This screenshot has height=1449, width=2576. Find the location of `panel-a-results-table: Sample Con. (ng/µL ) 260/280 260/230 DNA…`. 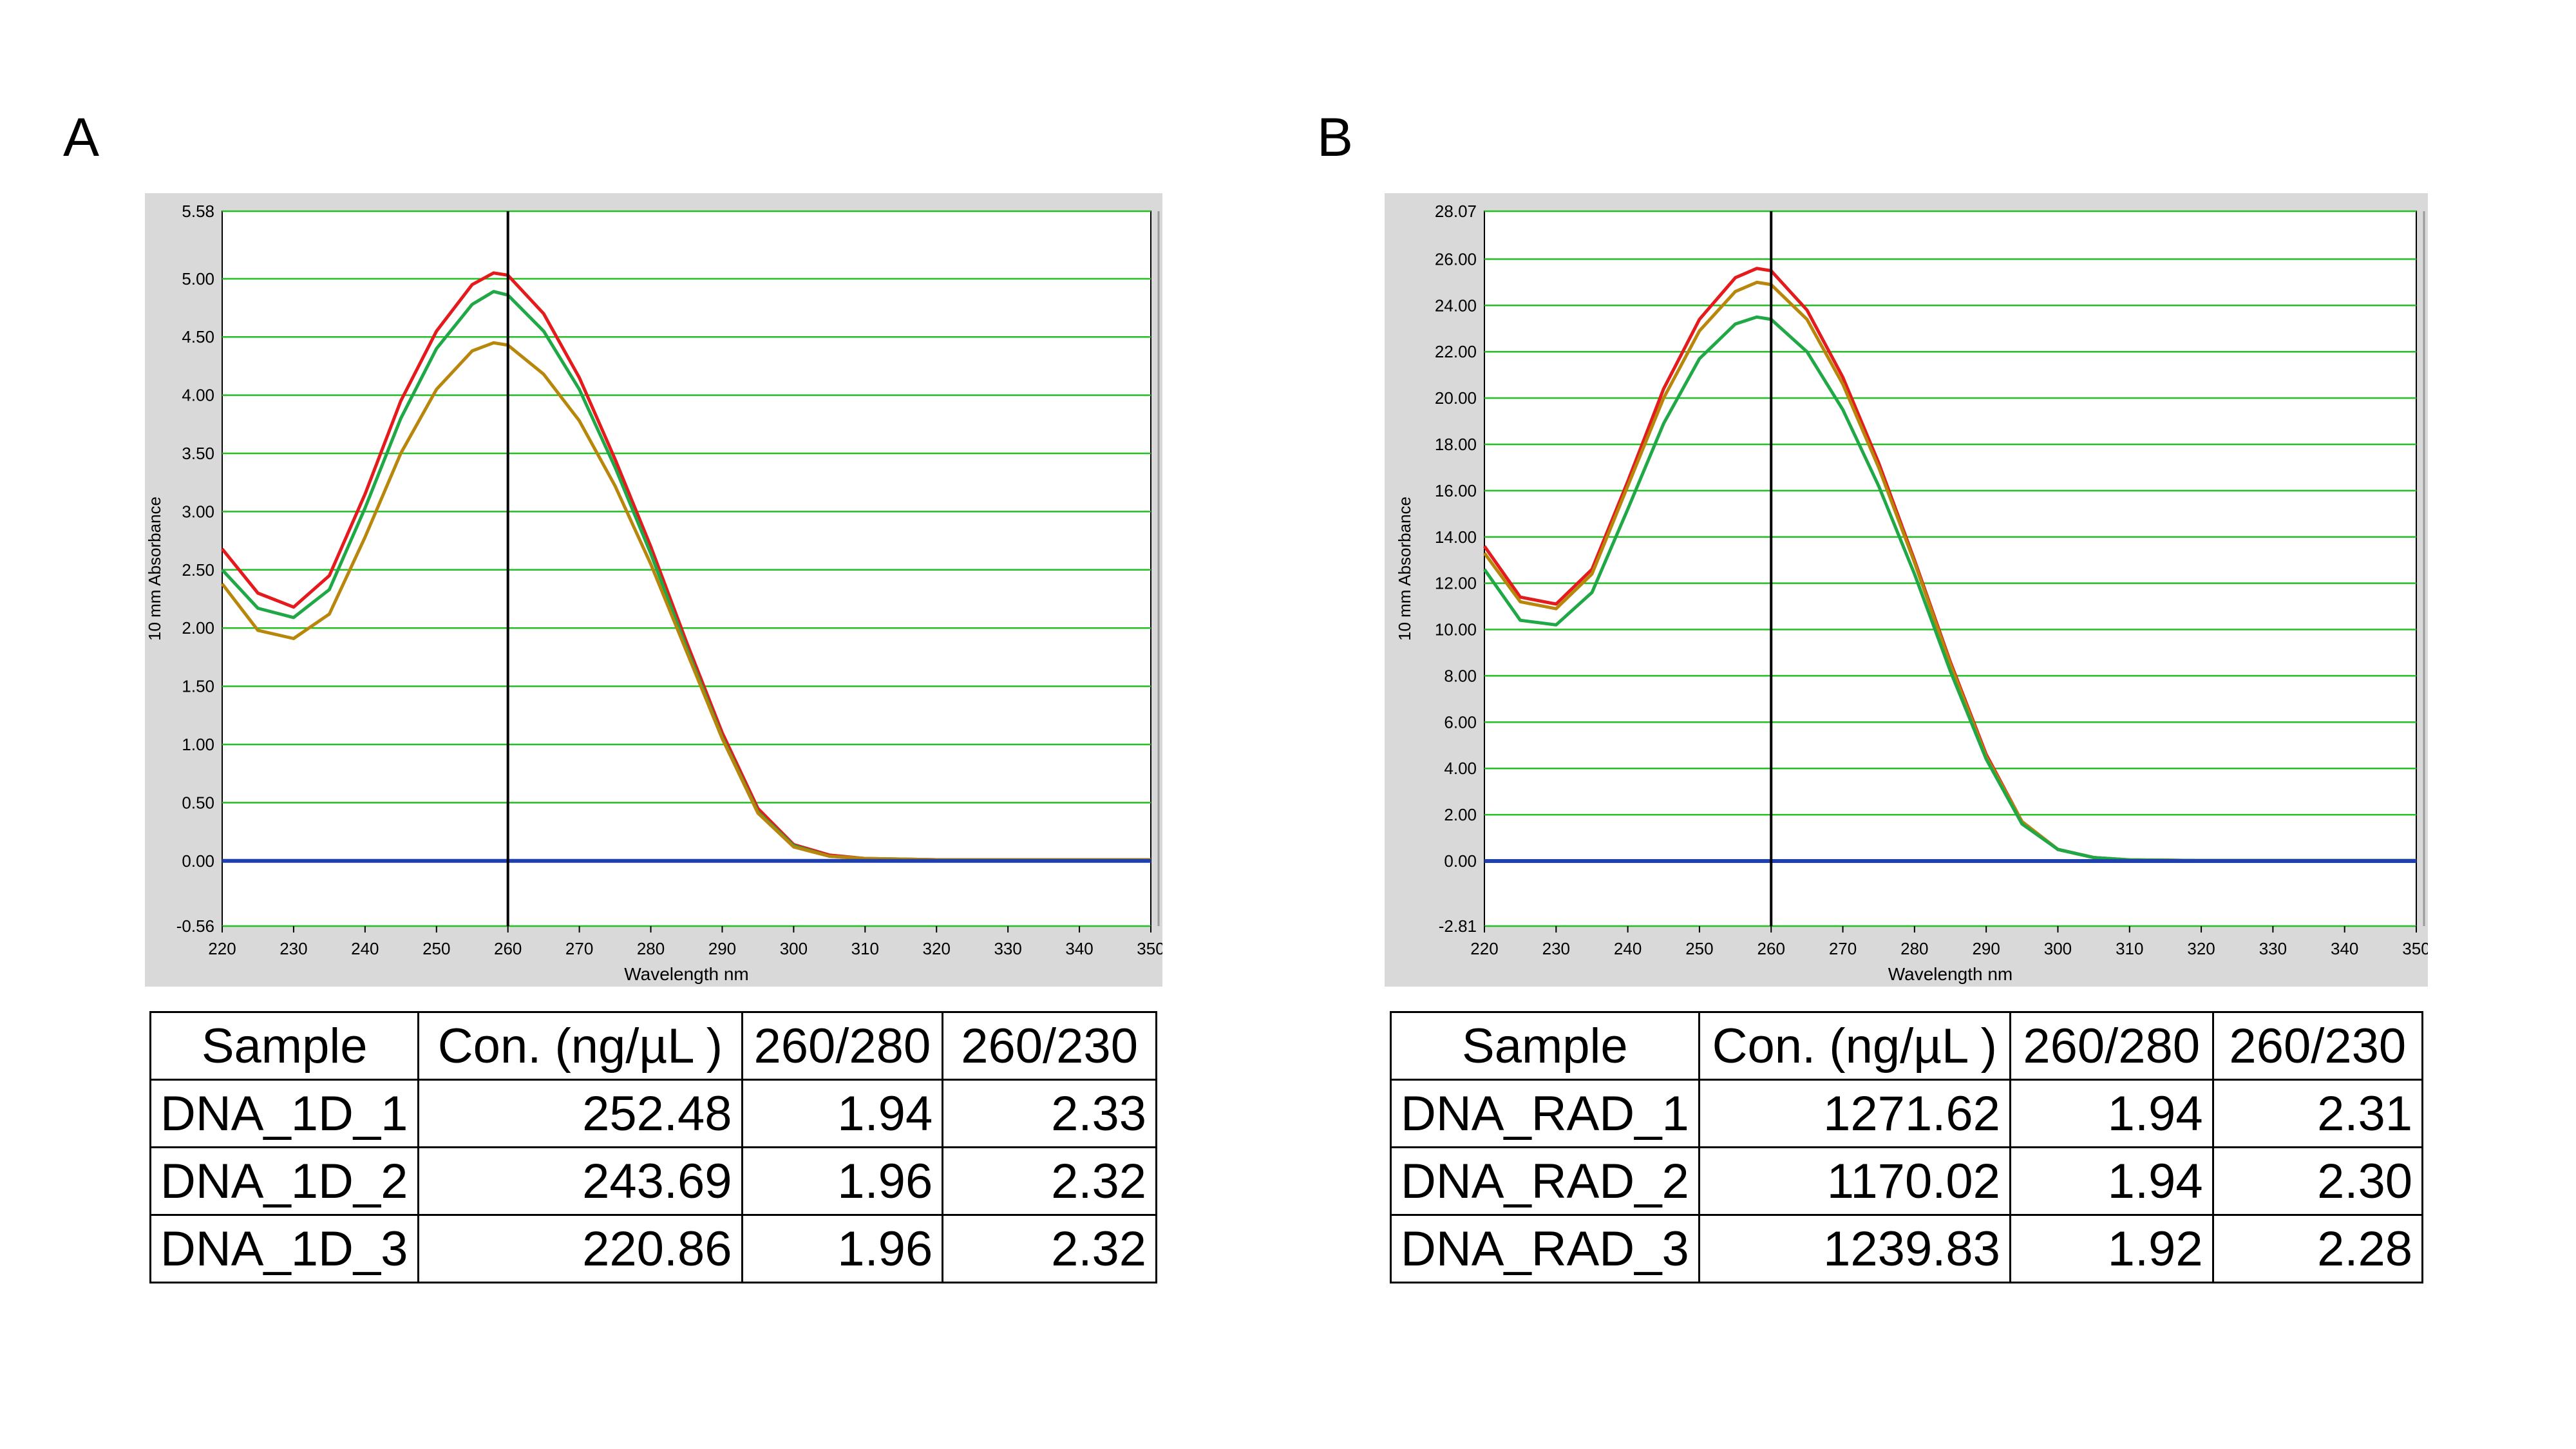

panel-a-results-table: Sample Con. (ng/µL ) 260/280 260/230 DNA… is located at coordinates (653, 1147).